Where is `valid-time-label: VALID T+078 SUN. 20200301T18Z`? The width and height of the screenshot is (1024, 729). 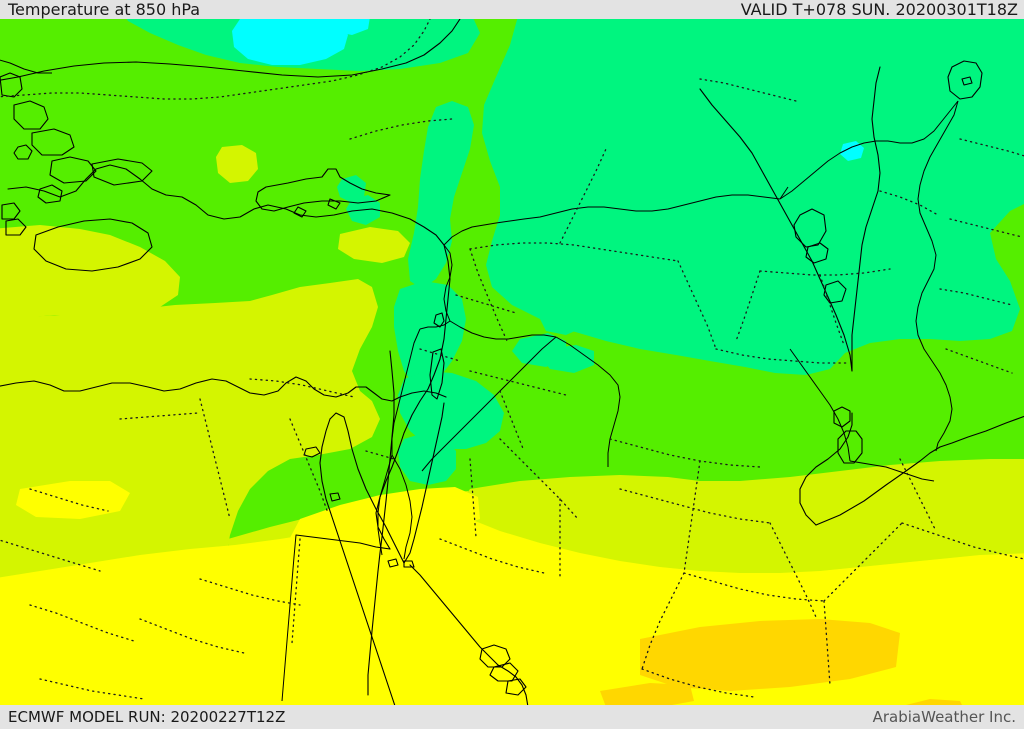 valid-time-label: VALID T+078 SUN. 20200301T18Z is located at coordinates (879, 9).